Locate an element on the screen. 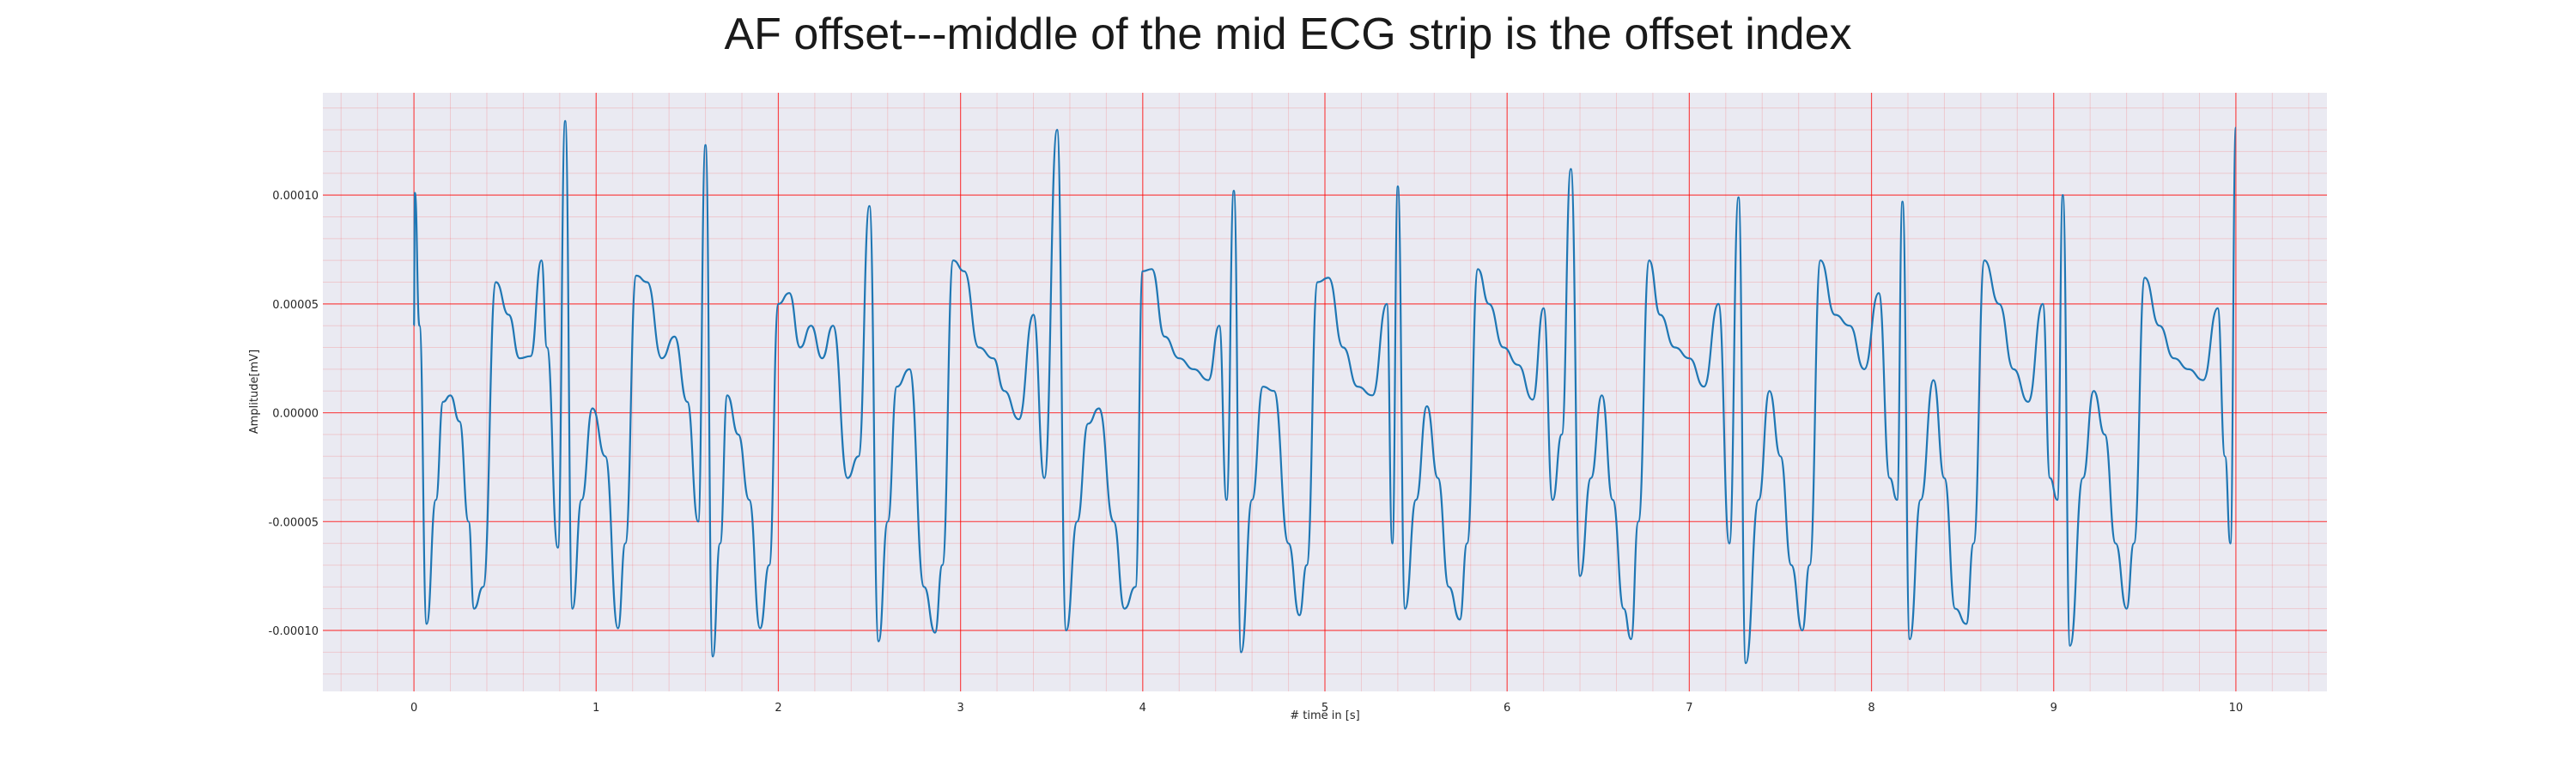 The height and width of the screenshot is (773, 2576). x-tick-label: 2 is located at coordinates (778, 708).